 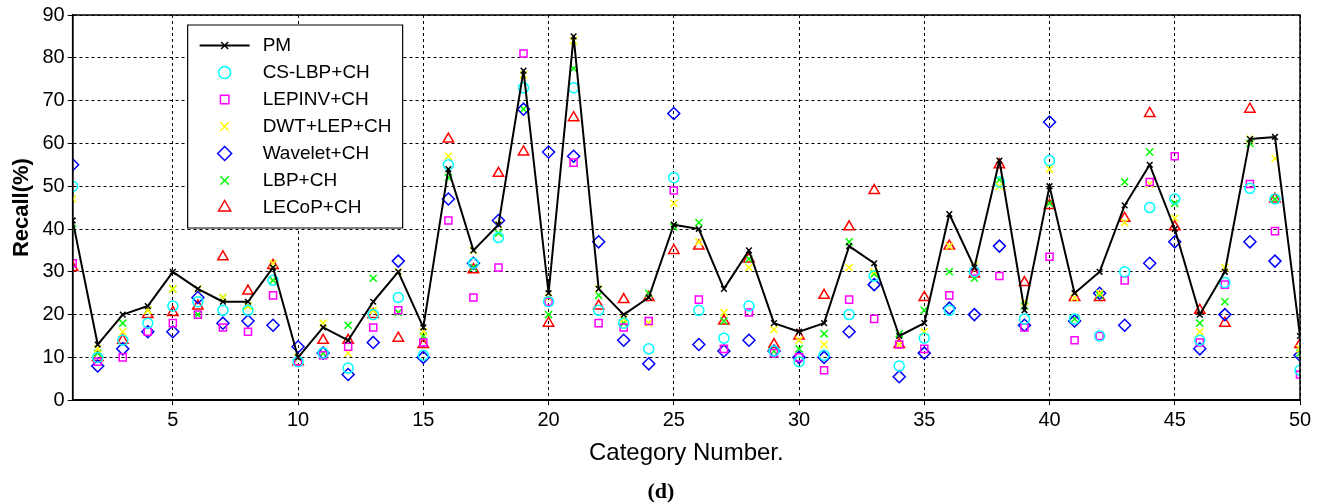 What do you see at coordinates (53, 13) in the screenshot?
I see `y-tick-label: 90` at bounding box center [53, 13].